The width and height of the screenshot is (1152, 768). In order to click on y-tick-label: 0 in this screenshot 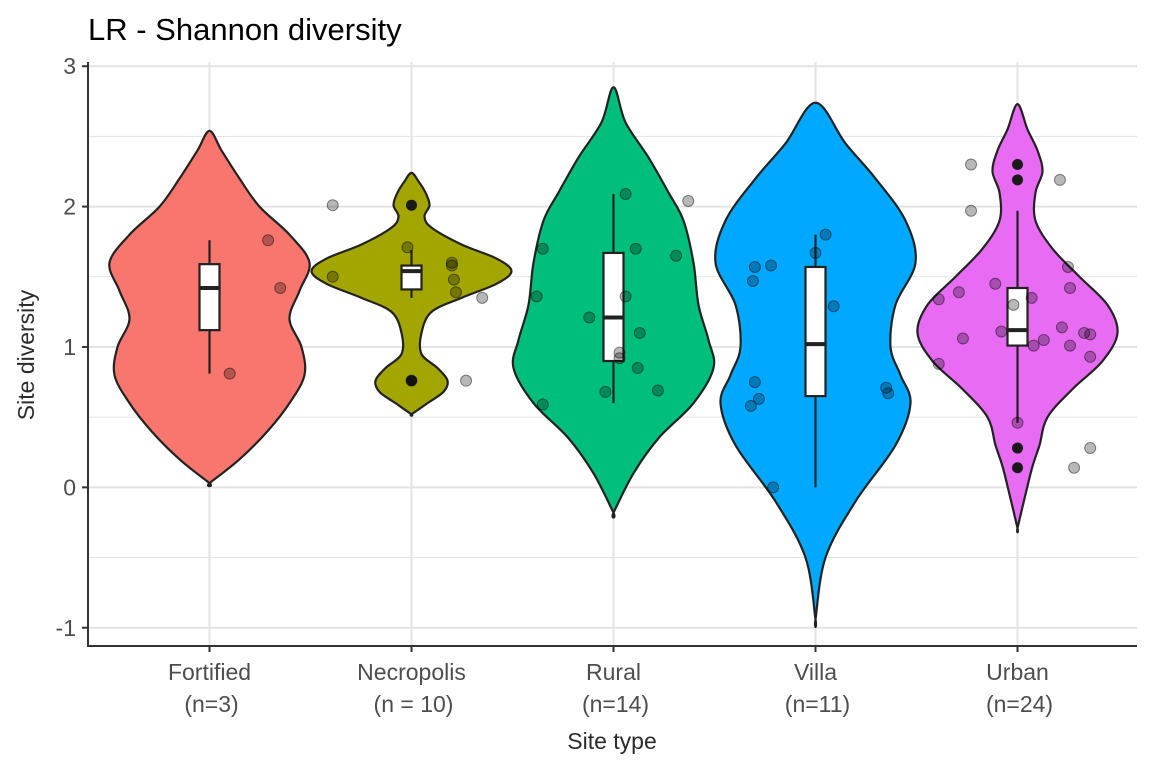, I will do `click(69, 487)`.